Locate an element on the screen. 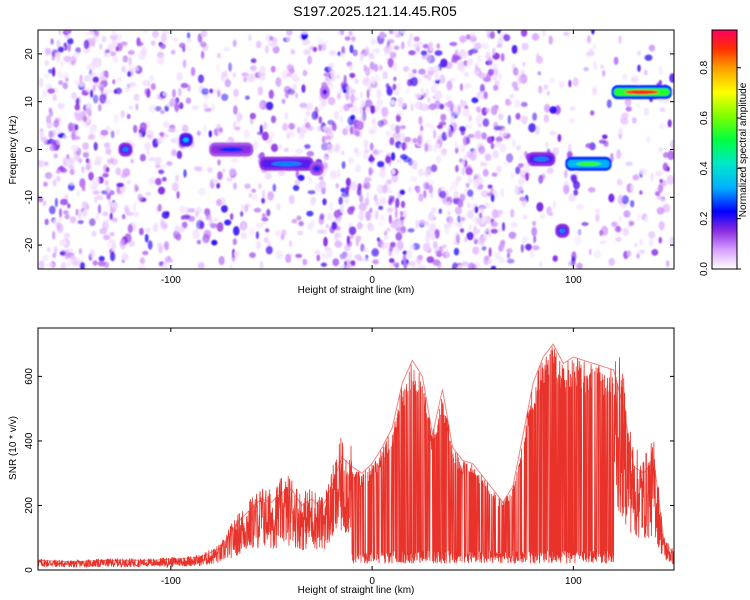  colorbar-label: Normalized spectral amplitude is located at coordinates (743, 149).